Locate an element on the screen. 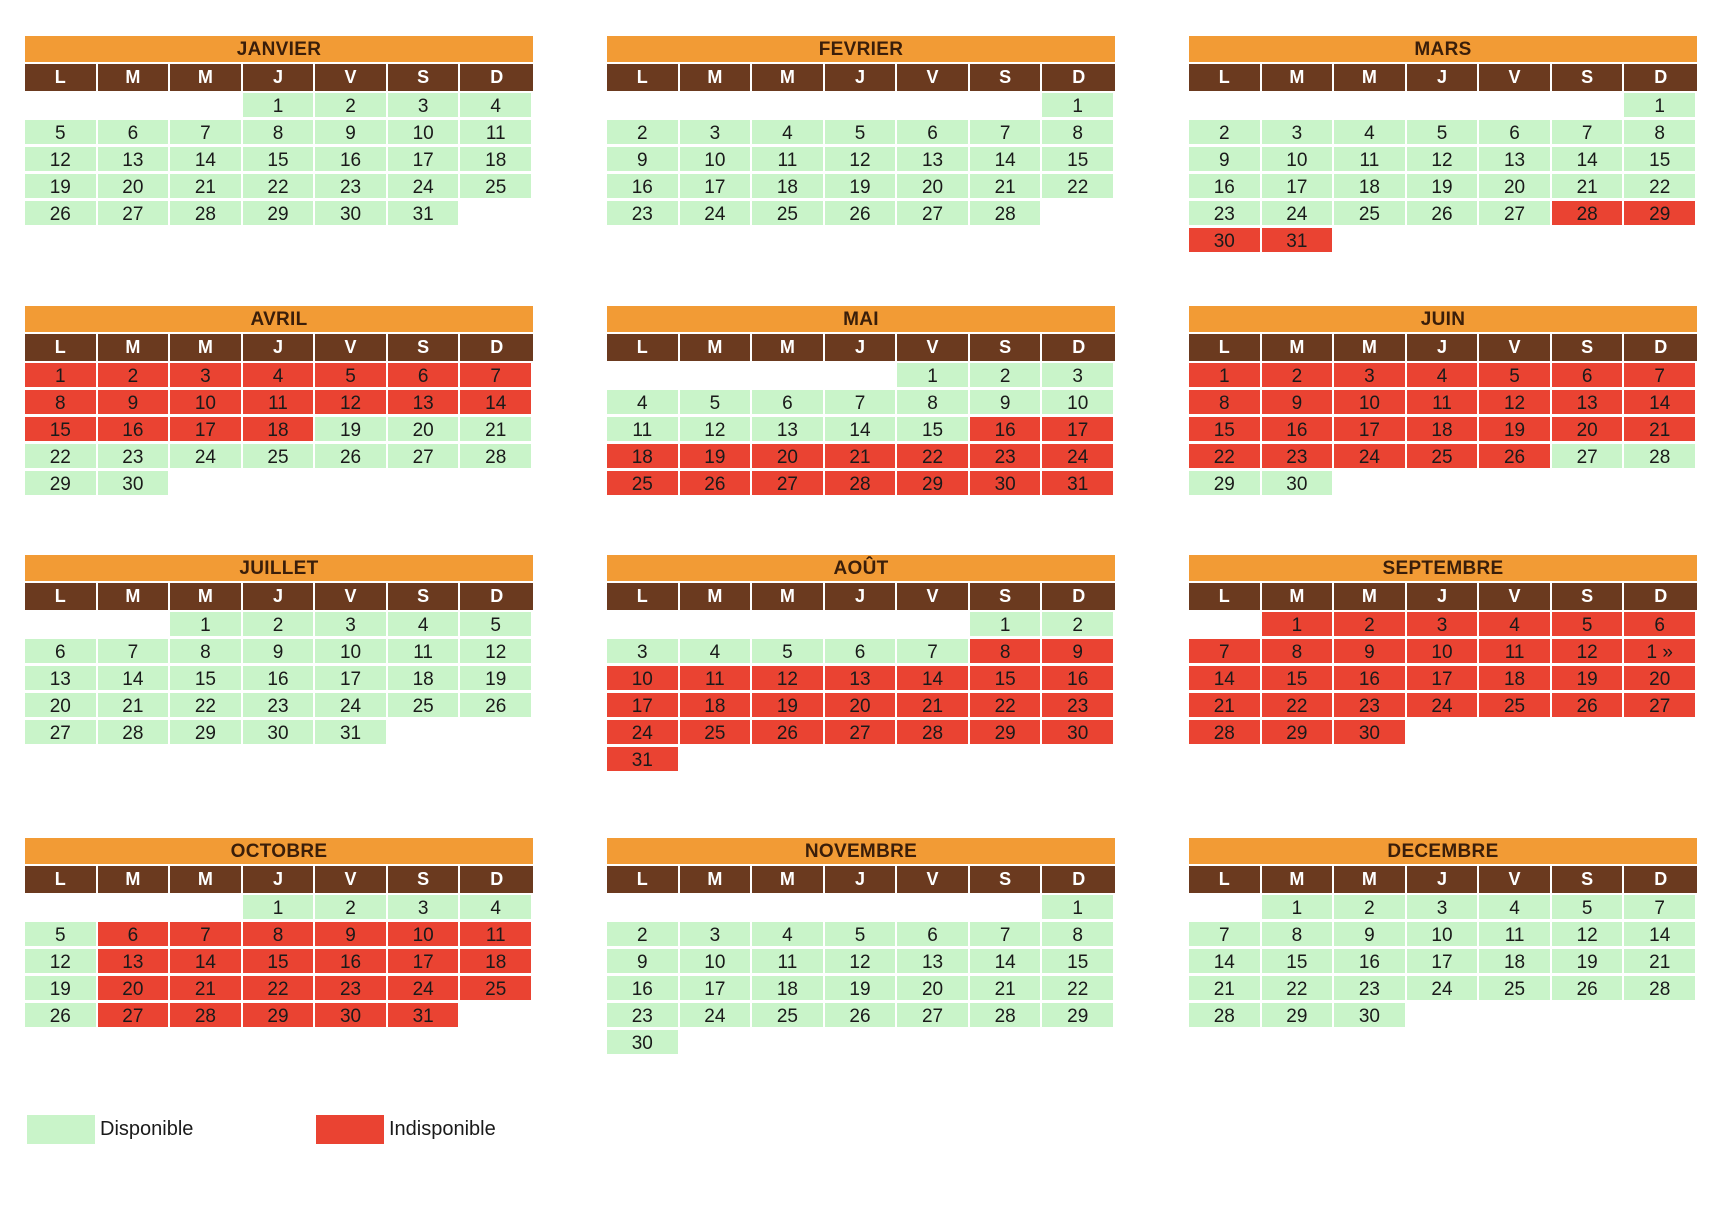  month-title: JUILLET is located at coordinates (279, 568).